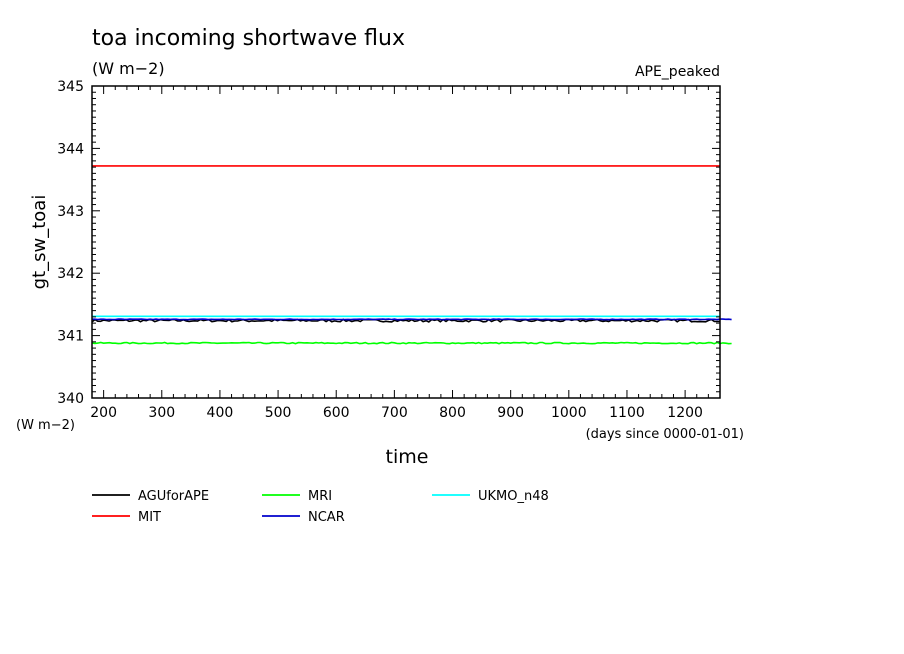 Image resolution: width=904 pixels, height=654 pixels. Describe the element at coordinates (128, 68) in the screenshot. I see `chart-units: (W m−2)` at that location.